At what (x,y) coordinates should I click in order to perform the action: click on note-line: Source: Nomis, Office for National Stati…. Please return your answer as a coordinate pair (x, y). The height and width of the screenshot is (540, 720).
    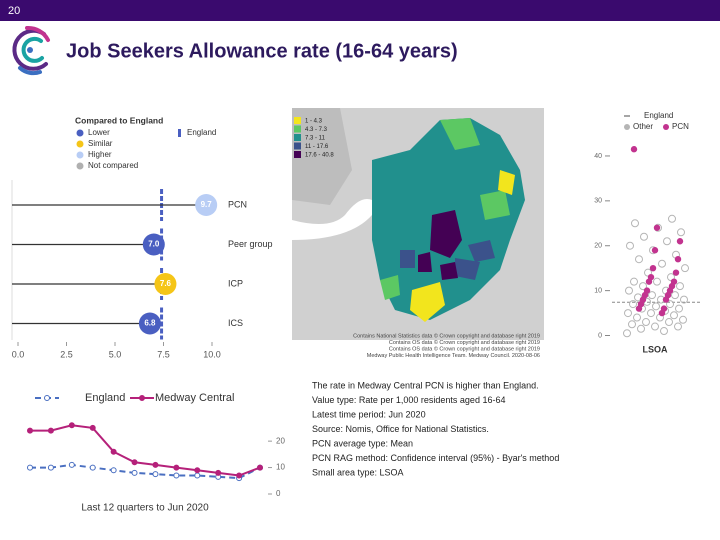
    Looking at the image, I should click on (400, 429).